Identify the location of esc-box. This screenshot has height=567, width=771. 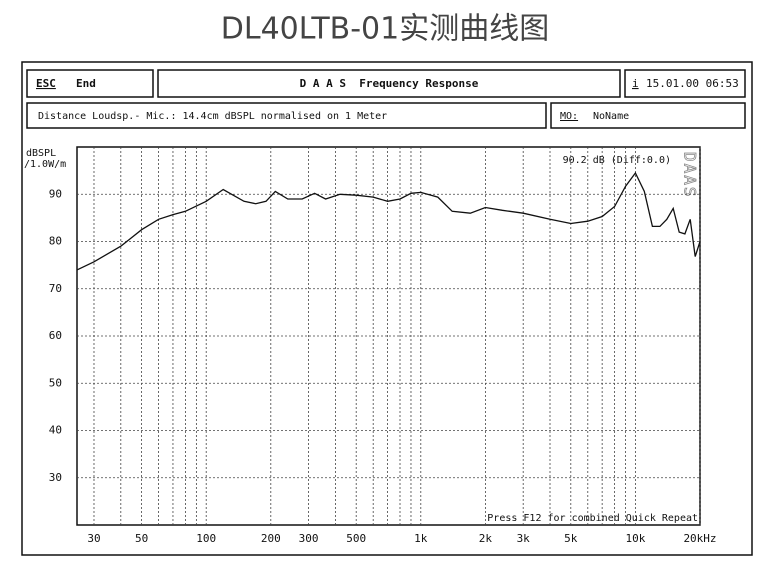
(90, 83).